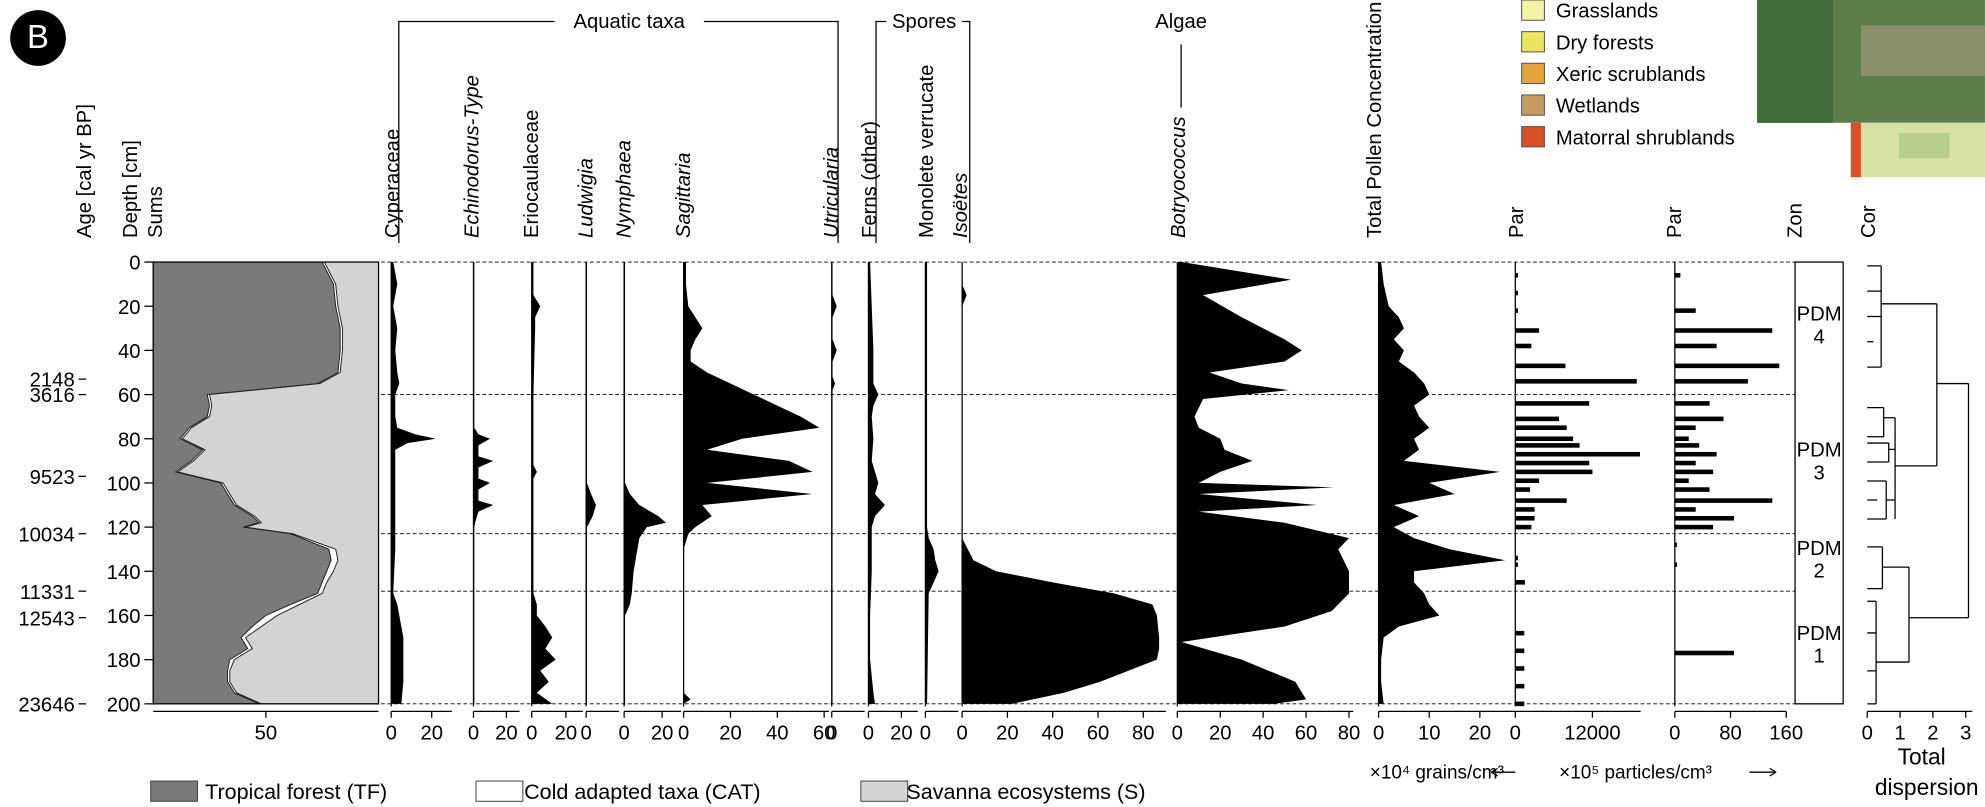 The height and width of the screenshot is (807, 1985). I want to click on zone-frame, so click(1819, 483).